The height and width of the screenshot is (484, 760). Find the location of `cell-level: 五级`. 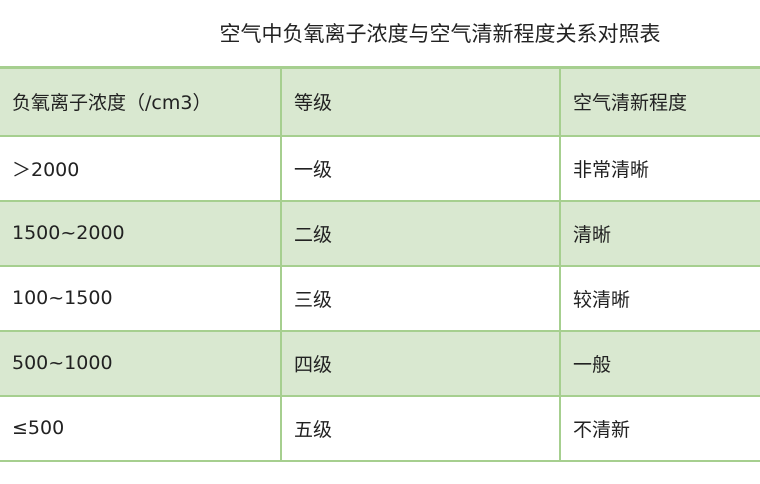

cell-level: 五级 is located at coordinates (420, 428).